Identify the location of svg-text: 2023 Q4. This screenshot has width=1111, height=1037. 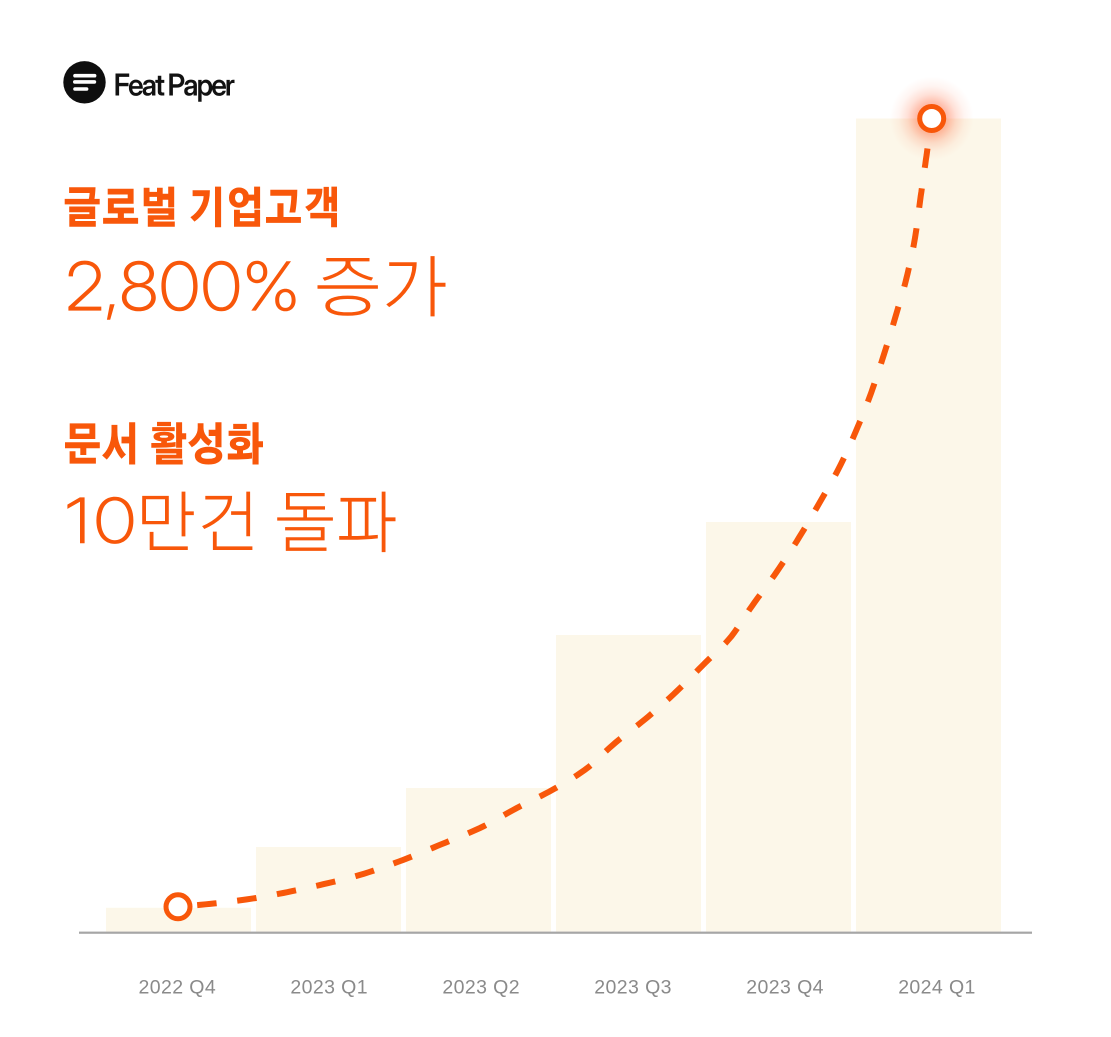
(785, 988).